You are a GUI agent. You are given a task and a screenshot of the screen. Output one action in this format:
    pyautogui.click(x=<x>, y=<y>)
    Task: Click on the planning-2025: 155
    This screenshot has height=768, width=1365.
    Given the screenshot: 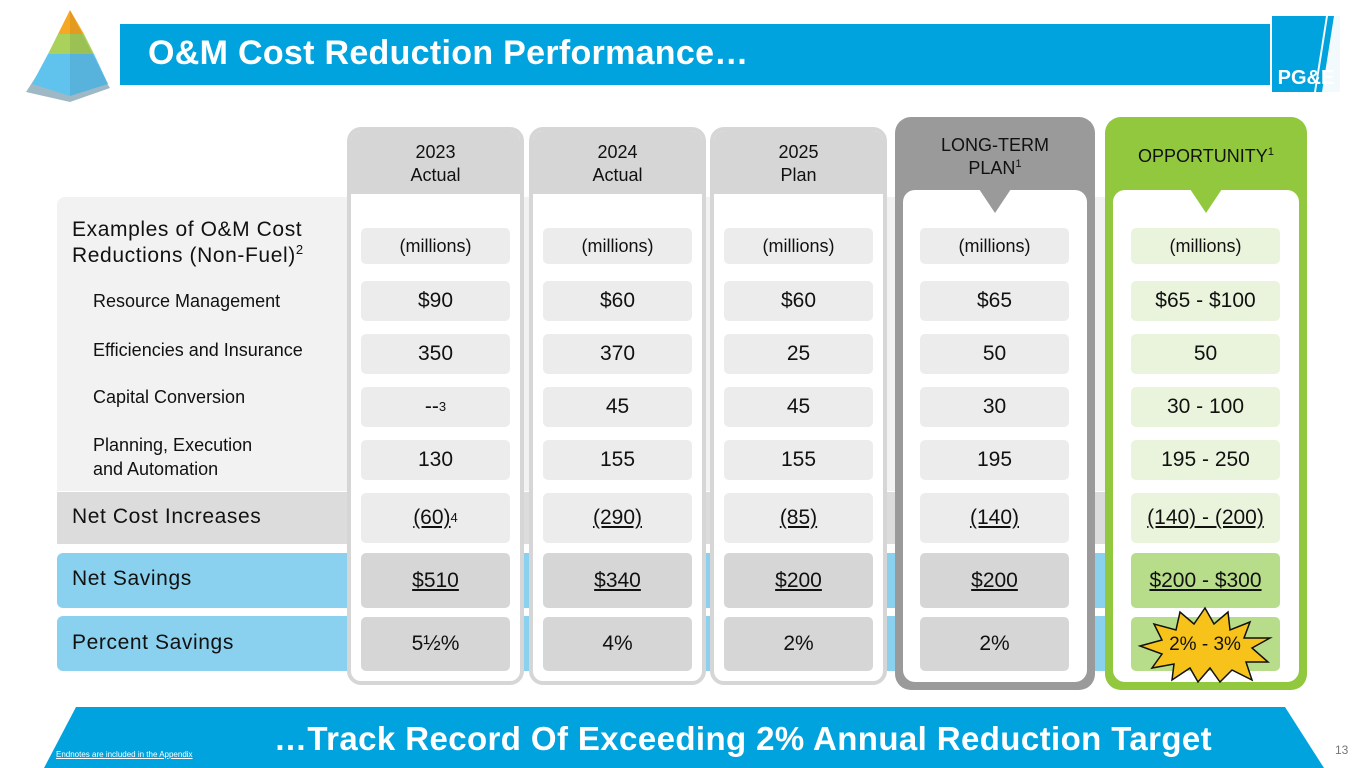 What is the action you would take?
    pyautogui.click(x=798, y=460)
    